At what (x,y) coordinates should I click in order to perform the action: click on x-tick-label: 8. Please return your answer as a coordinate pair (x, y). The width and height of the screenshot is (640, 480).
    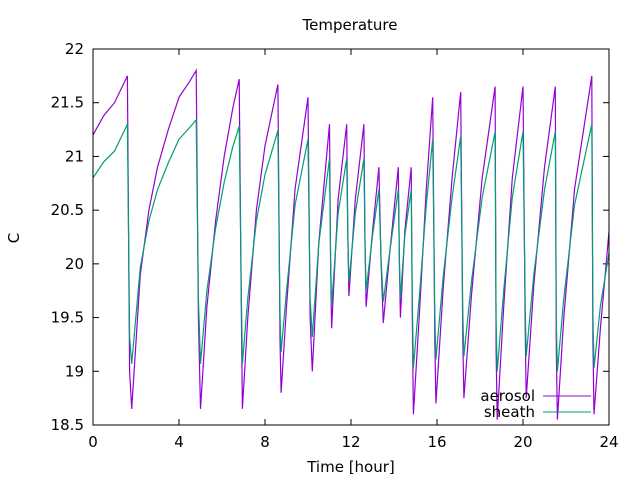
    Looking at the image, I should click on (265, 442).